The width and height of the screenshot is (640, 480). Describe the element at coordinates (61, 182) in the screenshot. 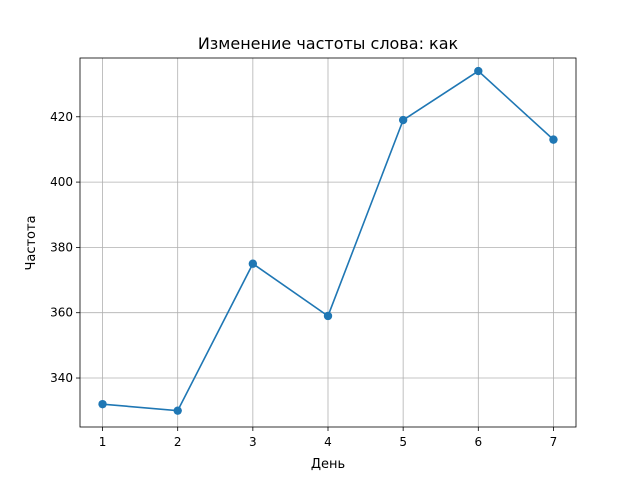

I see `y-tick-label: 400` at that location.